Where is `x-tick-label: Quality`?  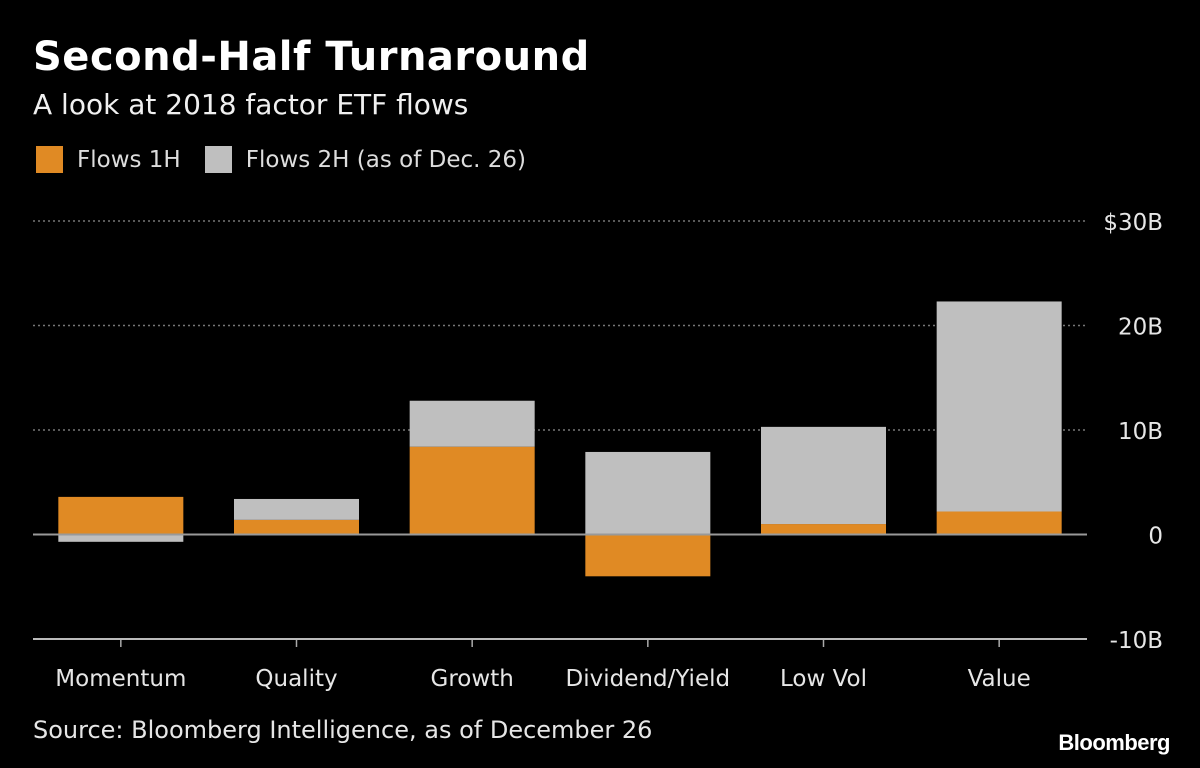
x-tick-label: Quality is located at coordinates (296, 679).